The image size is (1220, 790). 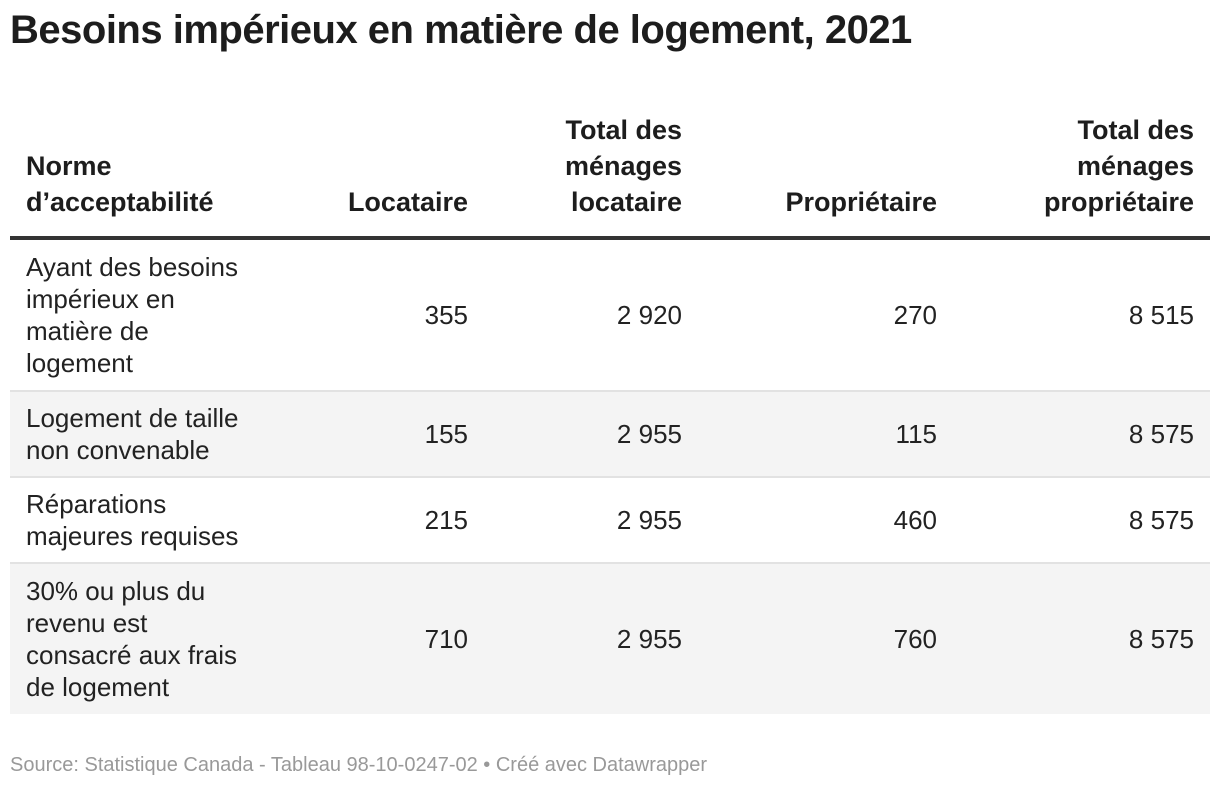 I want to click on cell-locataire: 710, so click(x=375, y=638).